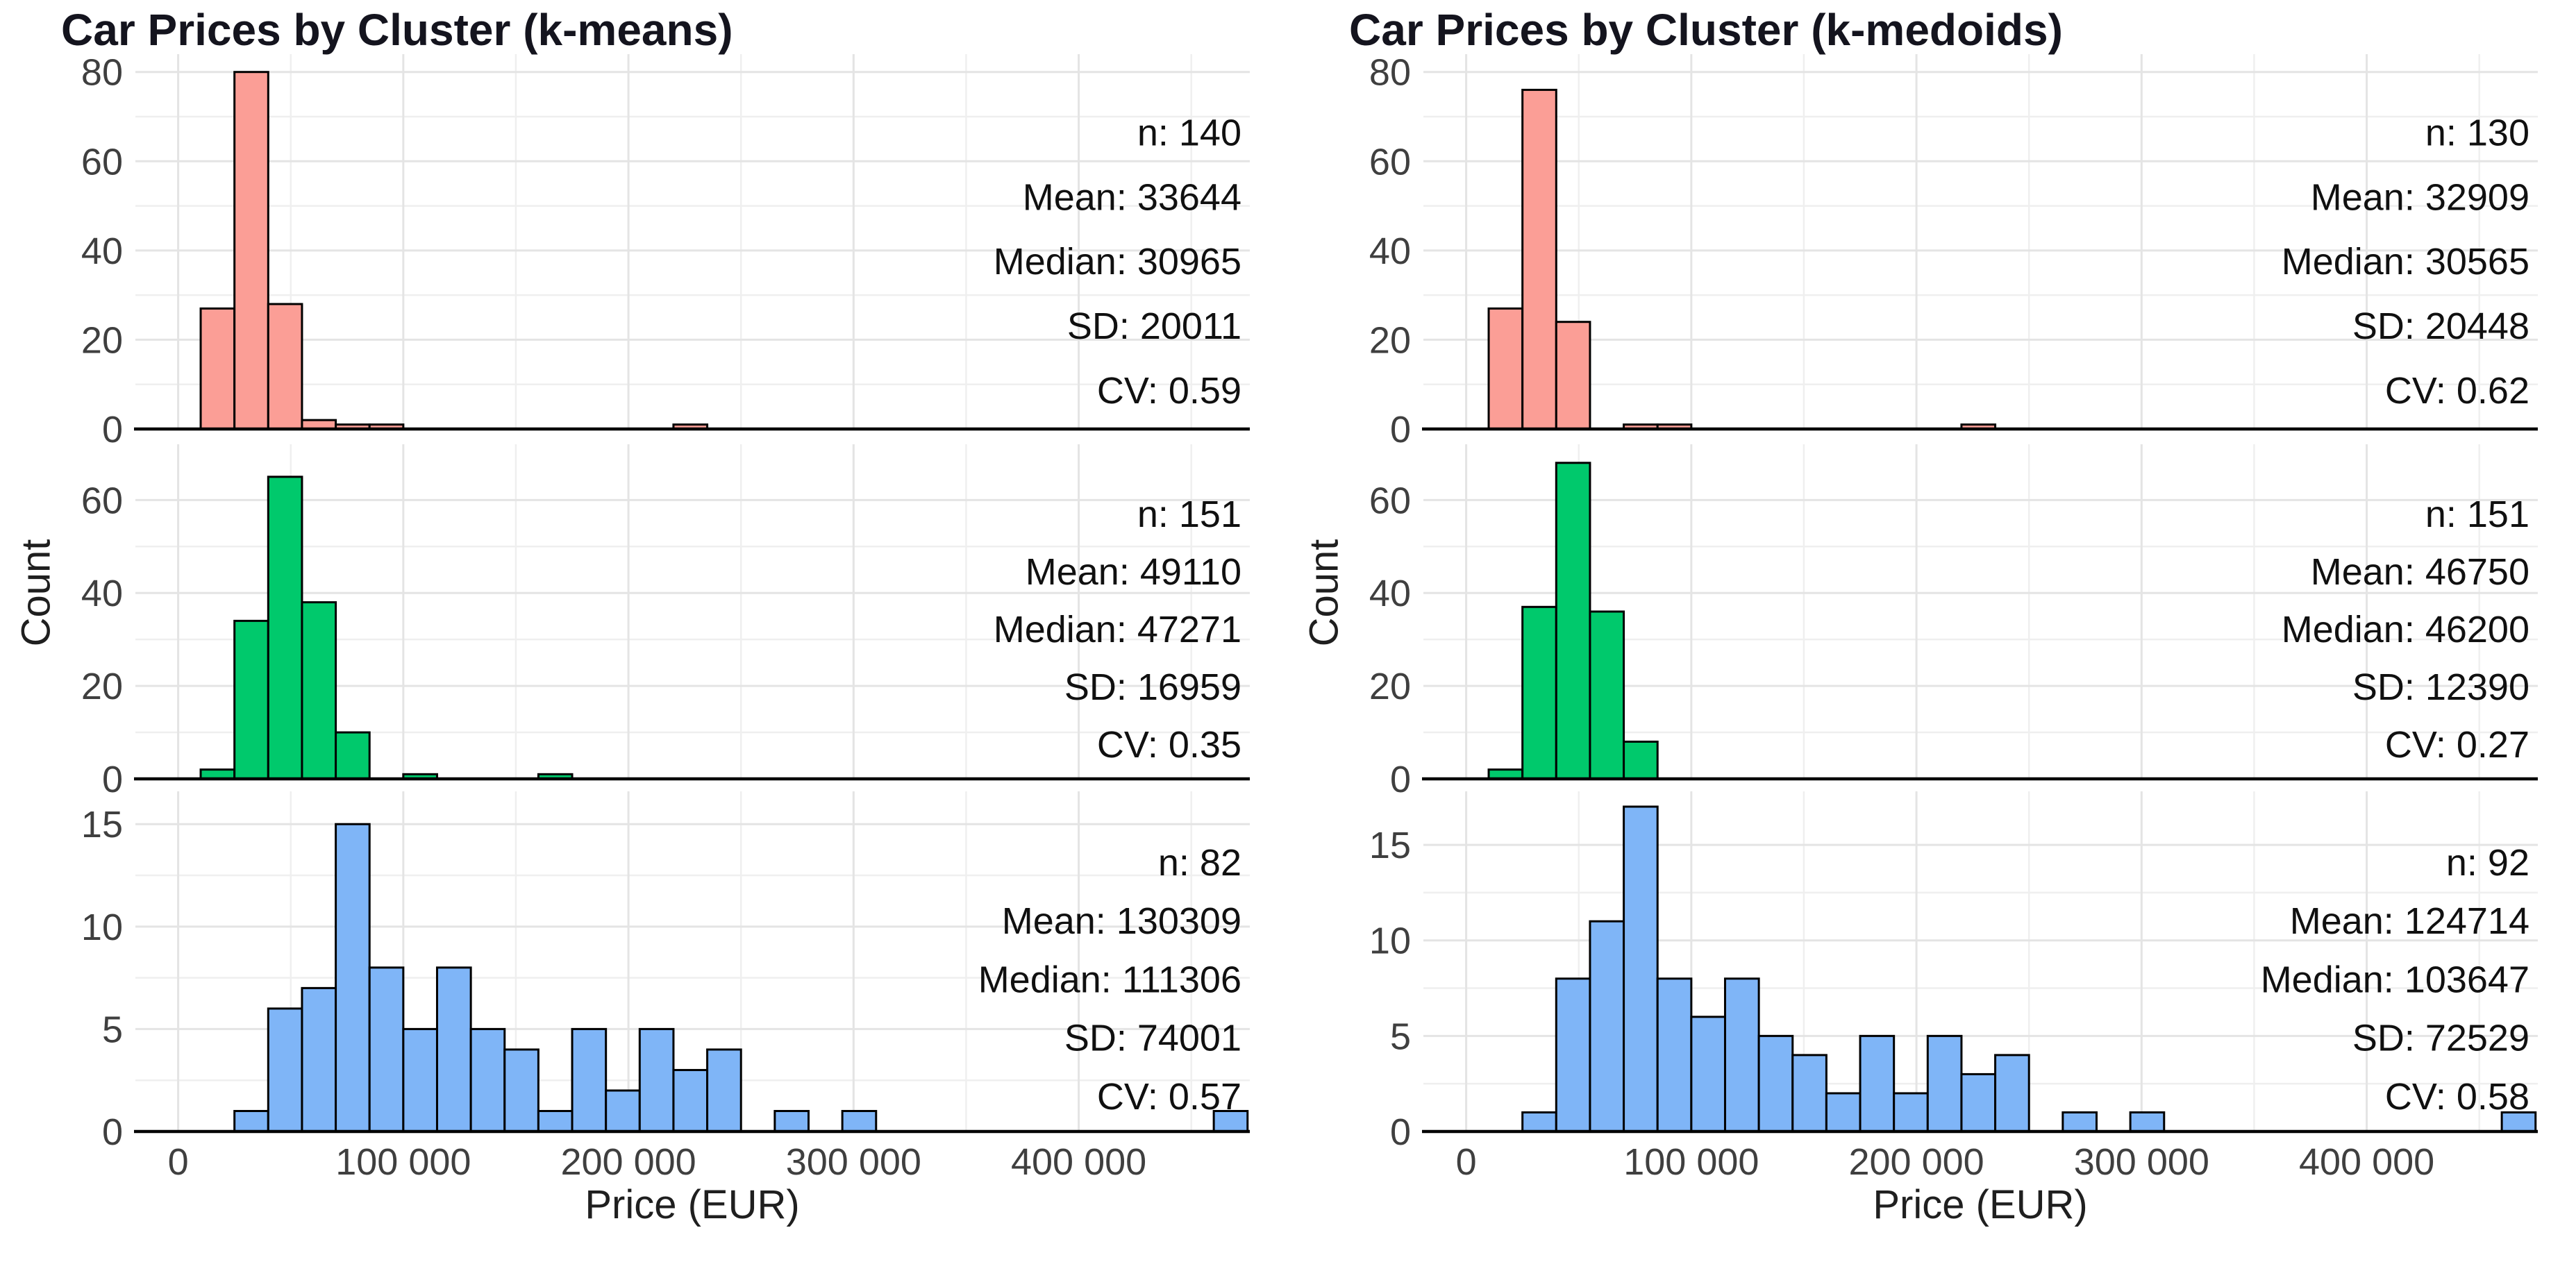 The image size is (2576, 1262). I want to click on stat-annotation: Median: 111306, so click(1109, 979).